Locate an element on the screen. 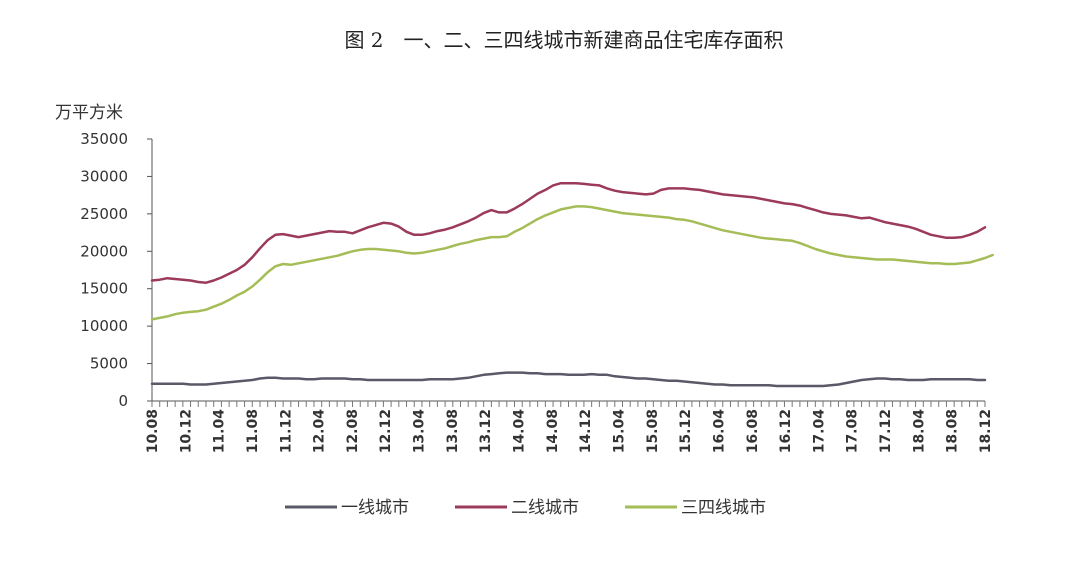 Image resolution: width=1080 pixels, height=563 pixels. legend: 一线城市 二线城市 三四线城市 is located at coordinates (525, 508).